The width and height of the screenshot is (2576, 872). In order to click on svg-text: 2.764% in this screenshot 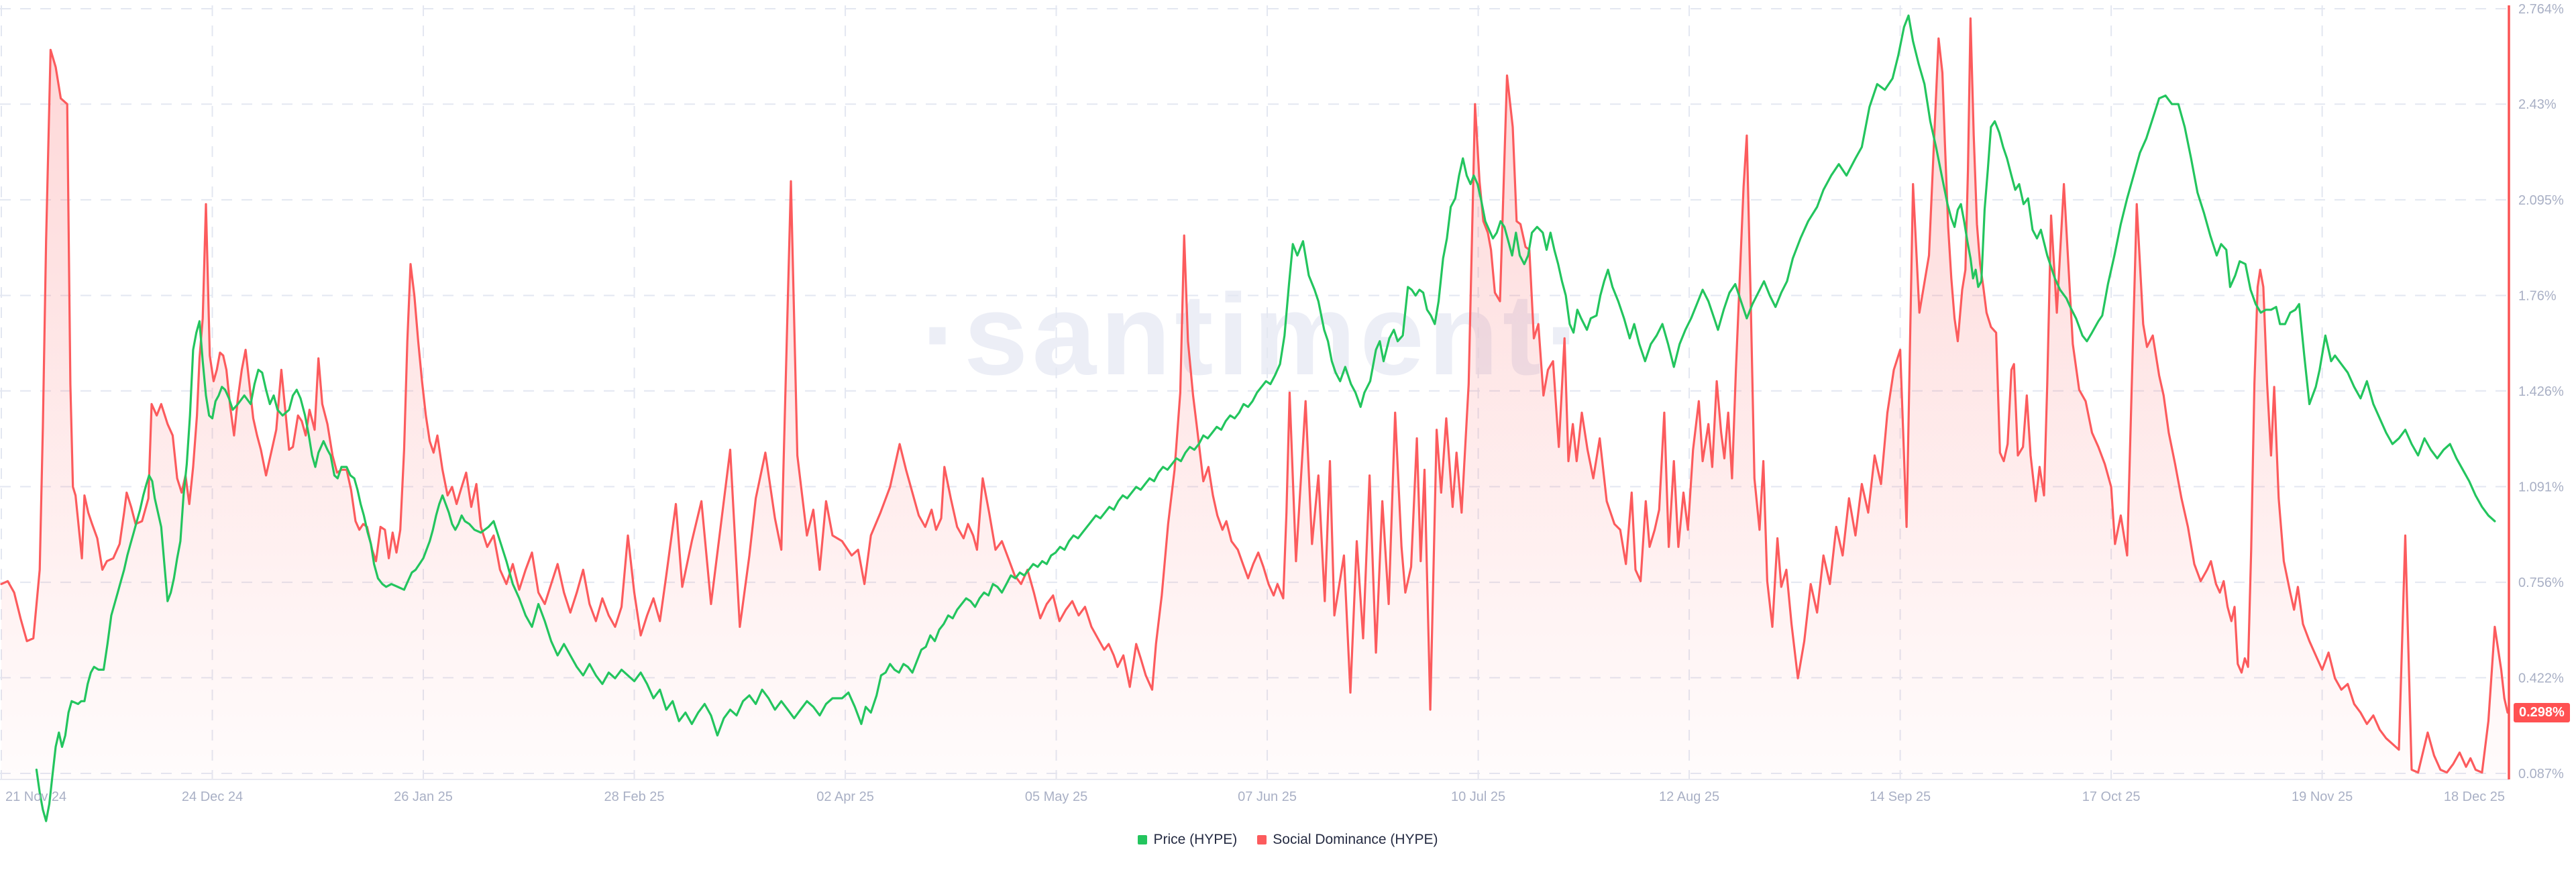, I will do `click(2541, 9)`.